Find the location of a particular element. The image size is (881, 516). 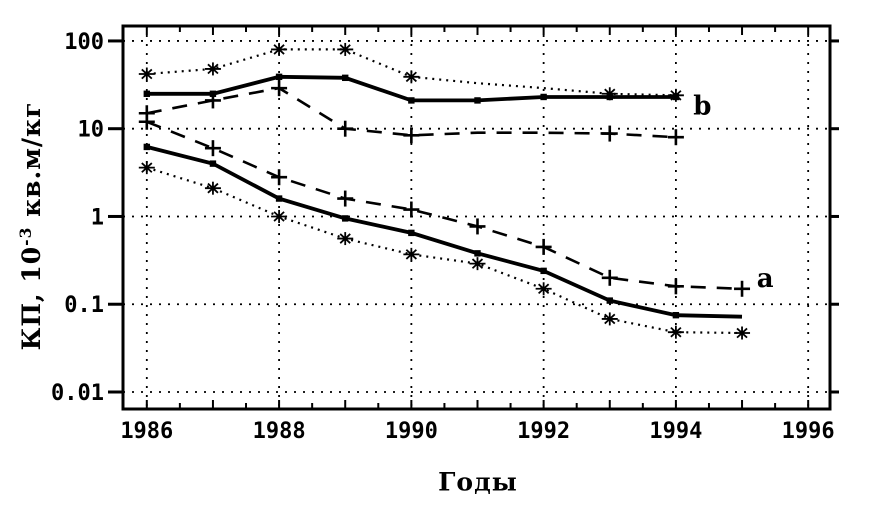

series-line-b-plus-dashed is located at coordinates (411, 112).